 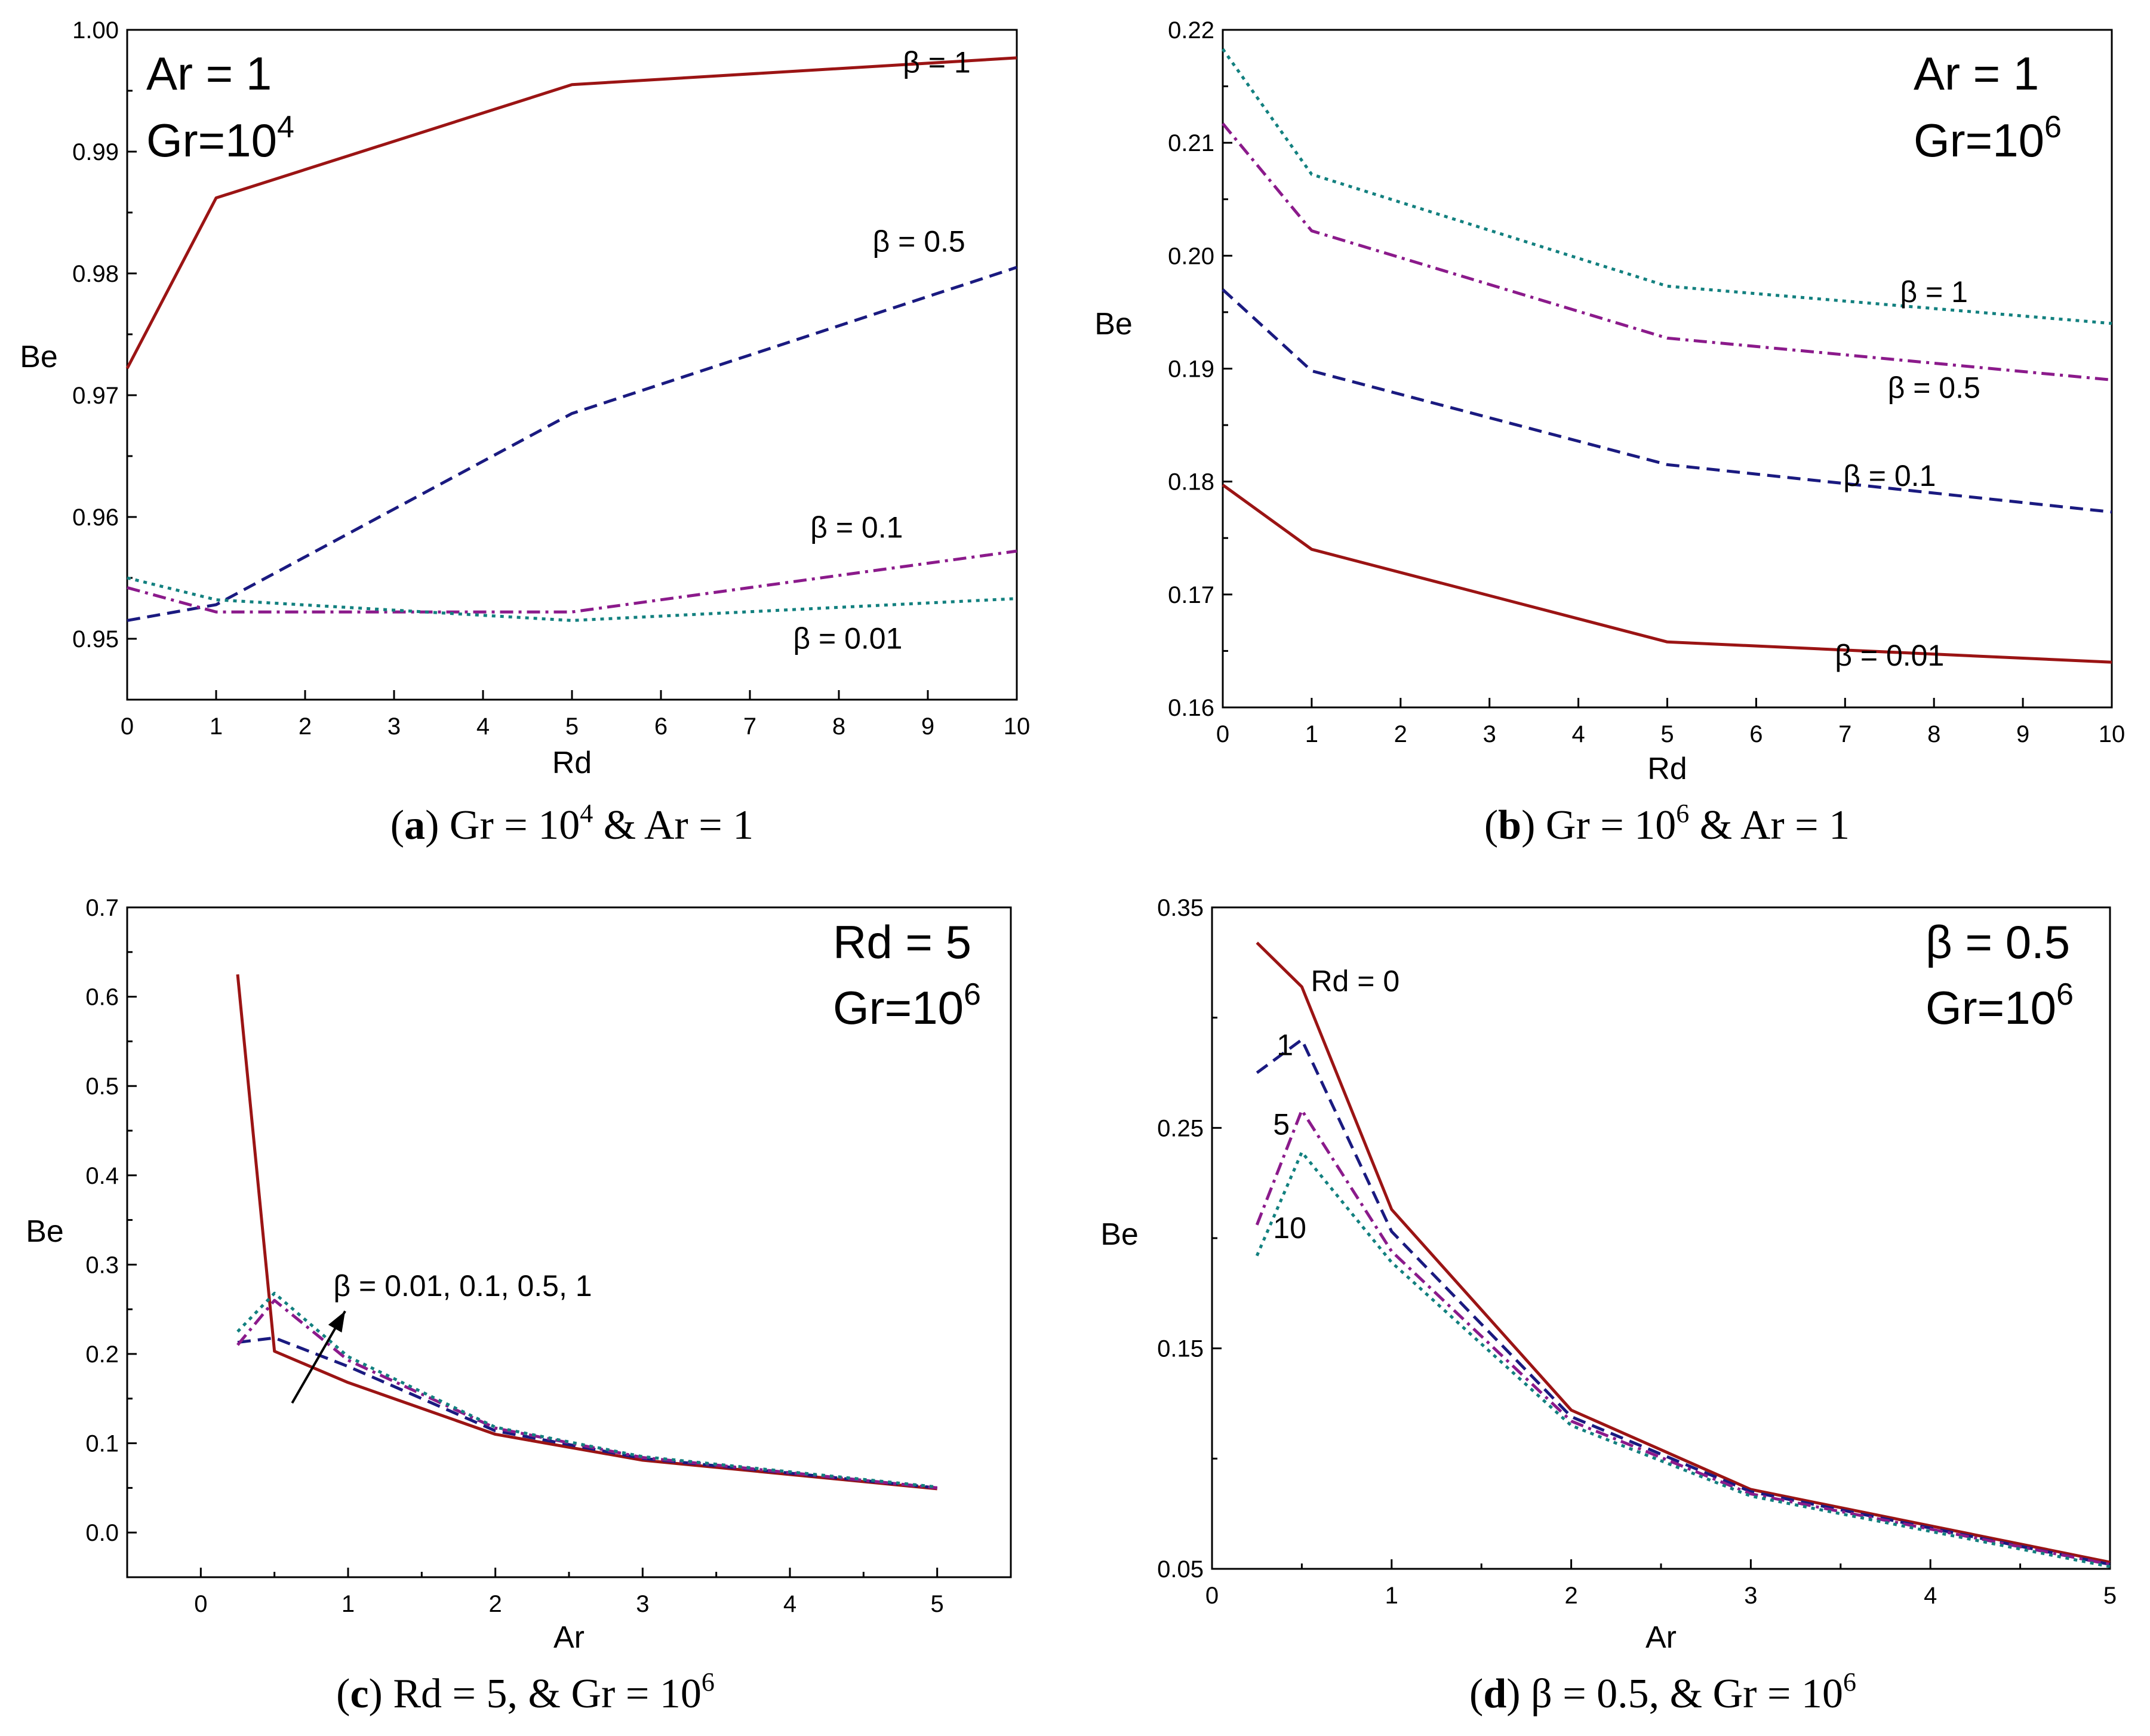 I want to click on annotation-line-2: Gr=104, so click(x=220, y=138).